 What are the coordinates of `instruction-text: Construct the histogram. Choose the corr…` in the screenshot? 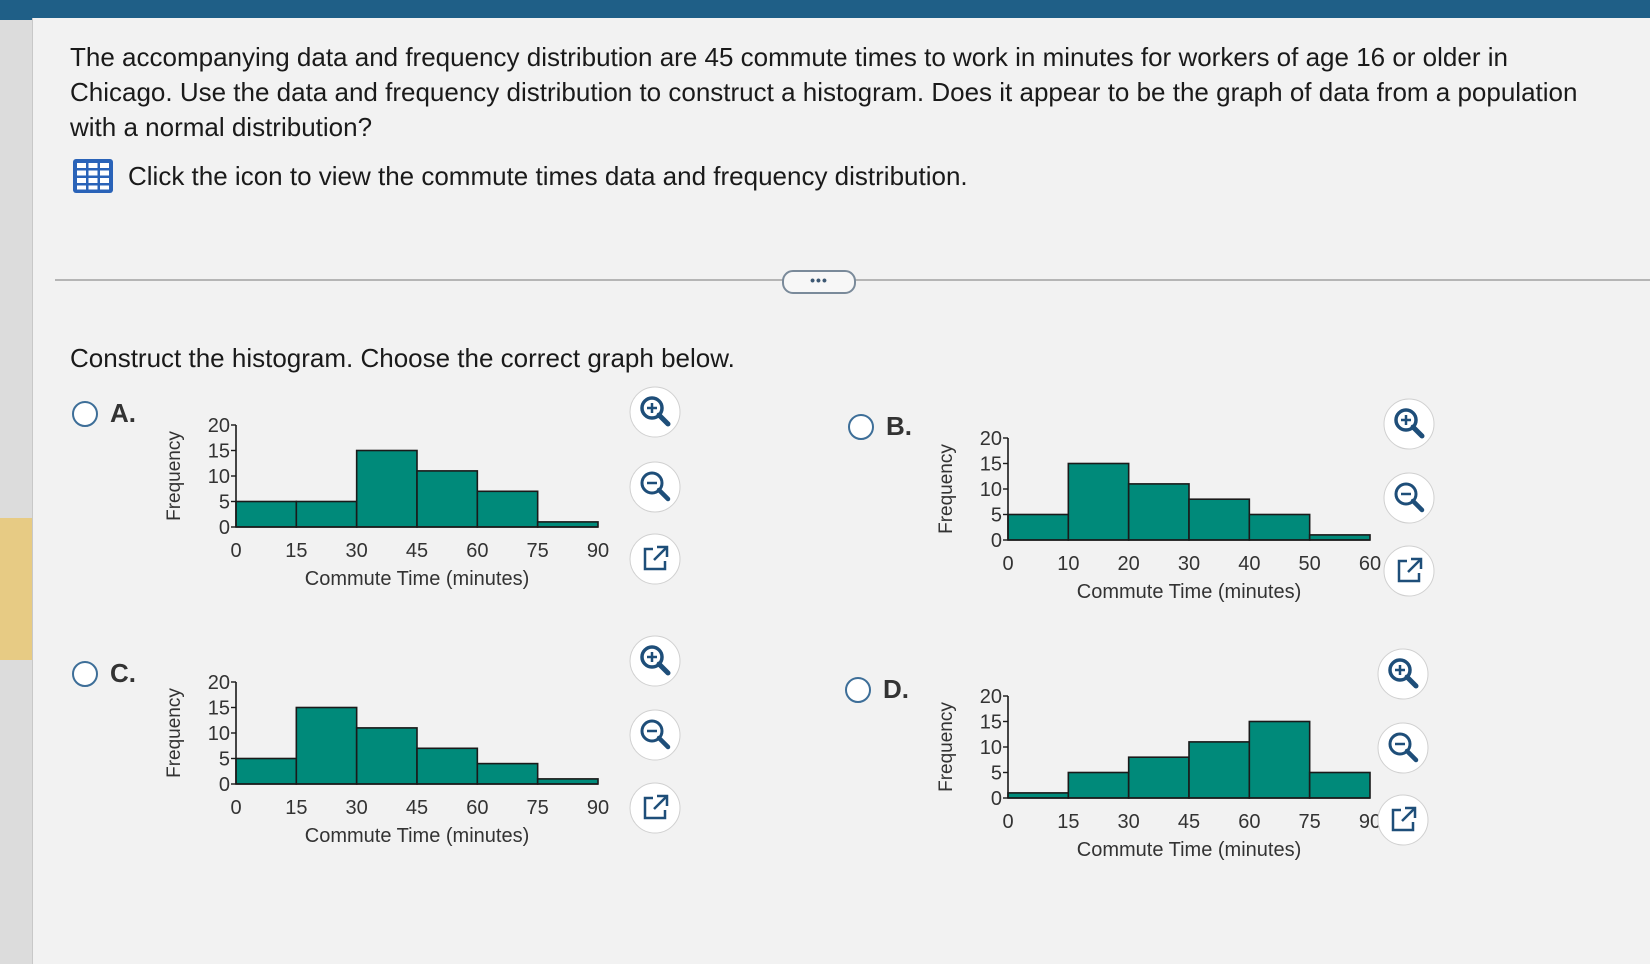 It's located at (402, 358).